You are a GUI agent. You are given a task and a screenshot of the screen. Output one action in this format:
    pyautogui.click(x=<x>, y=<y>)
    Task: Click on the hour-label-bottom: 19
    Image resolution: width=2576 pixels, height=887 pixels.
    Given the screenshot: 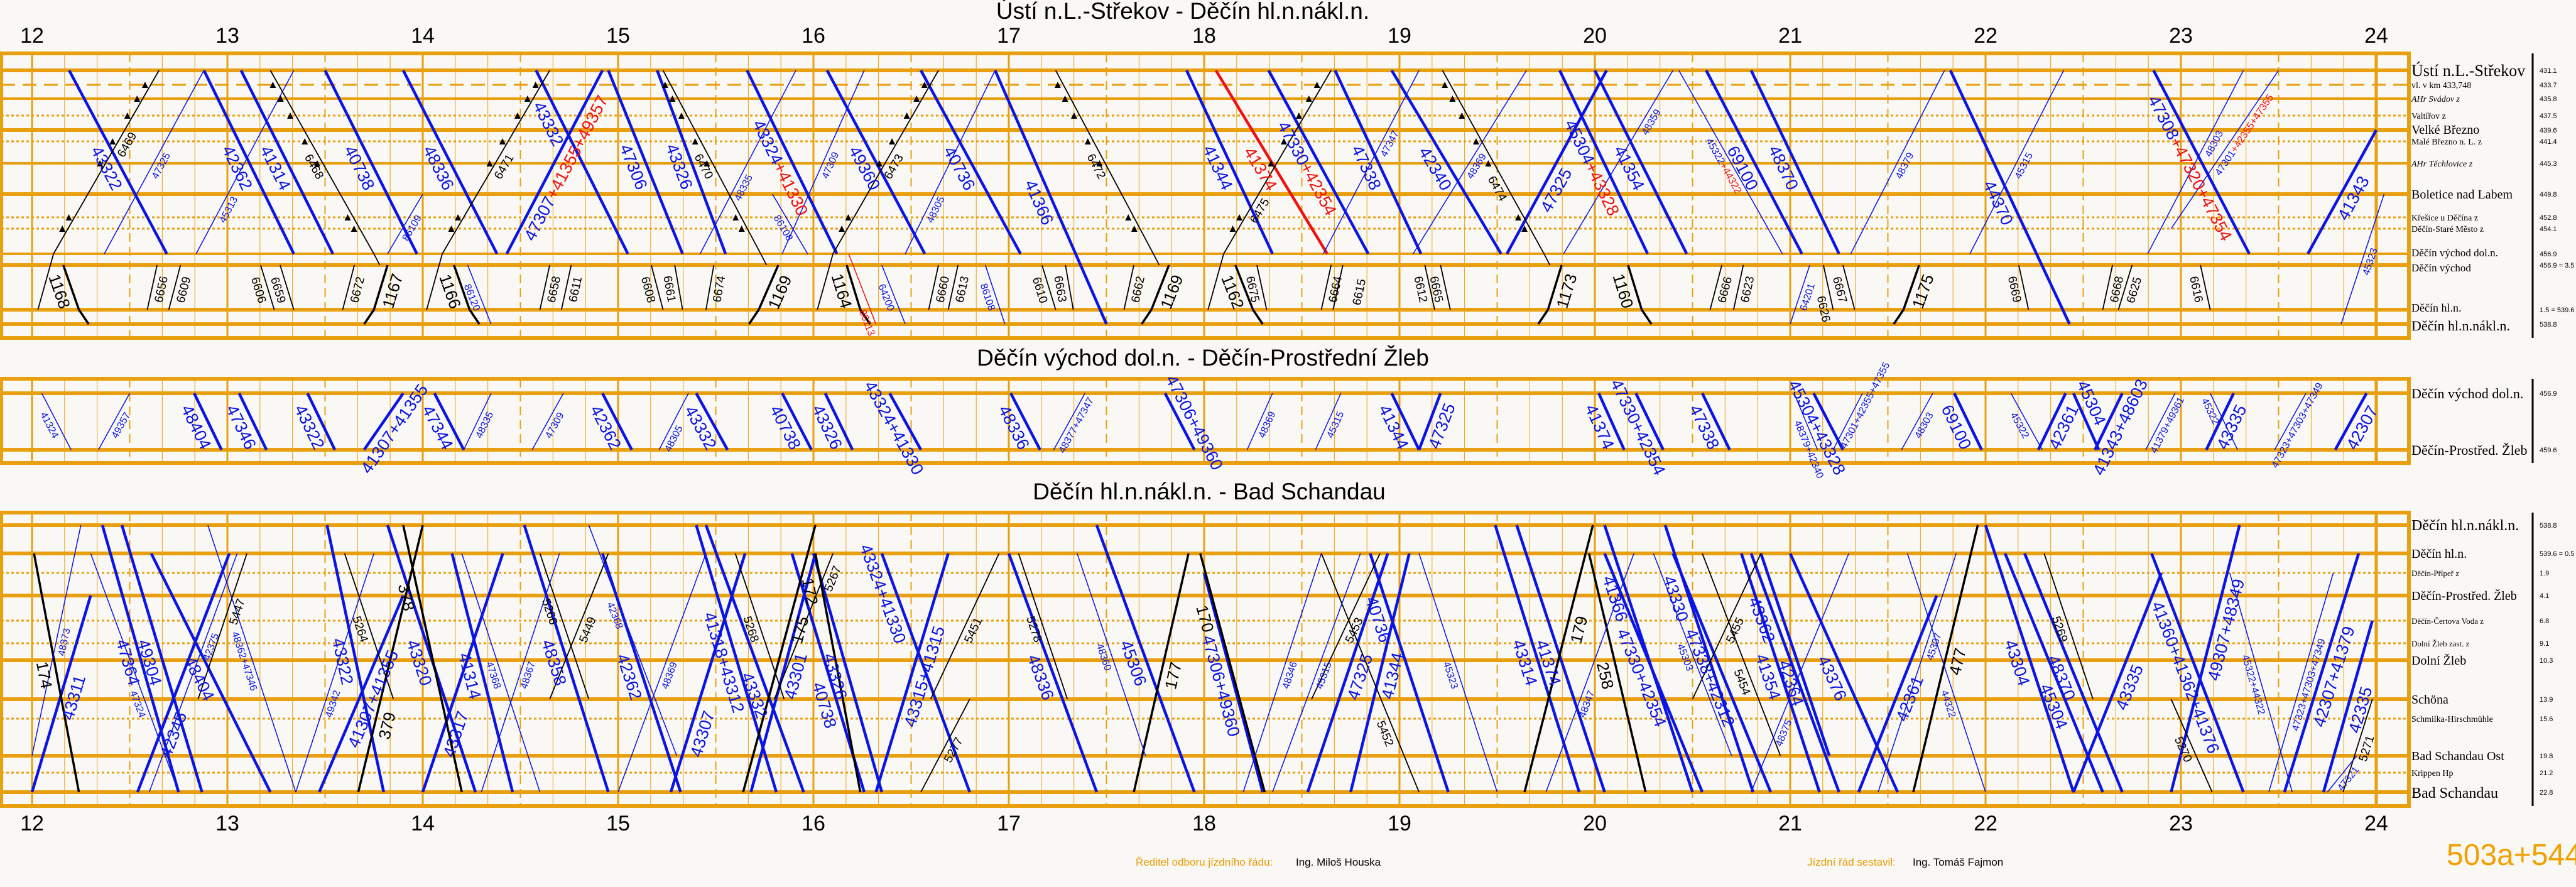 What is the action you would take?
    pyautogui.click(x=1399, y=823)
    